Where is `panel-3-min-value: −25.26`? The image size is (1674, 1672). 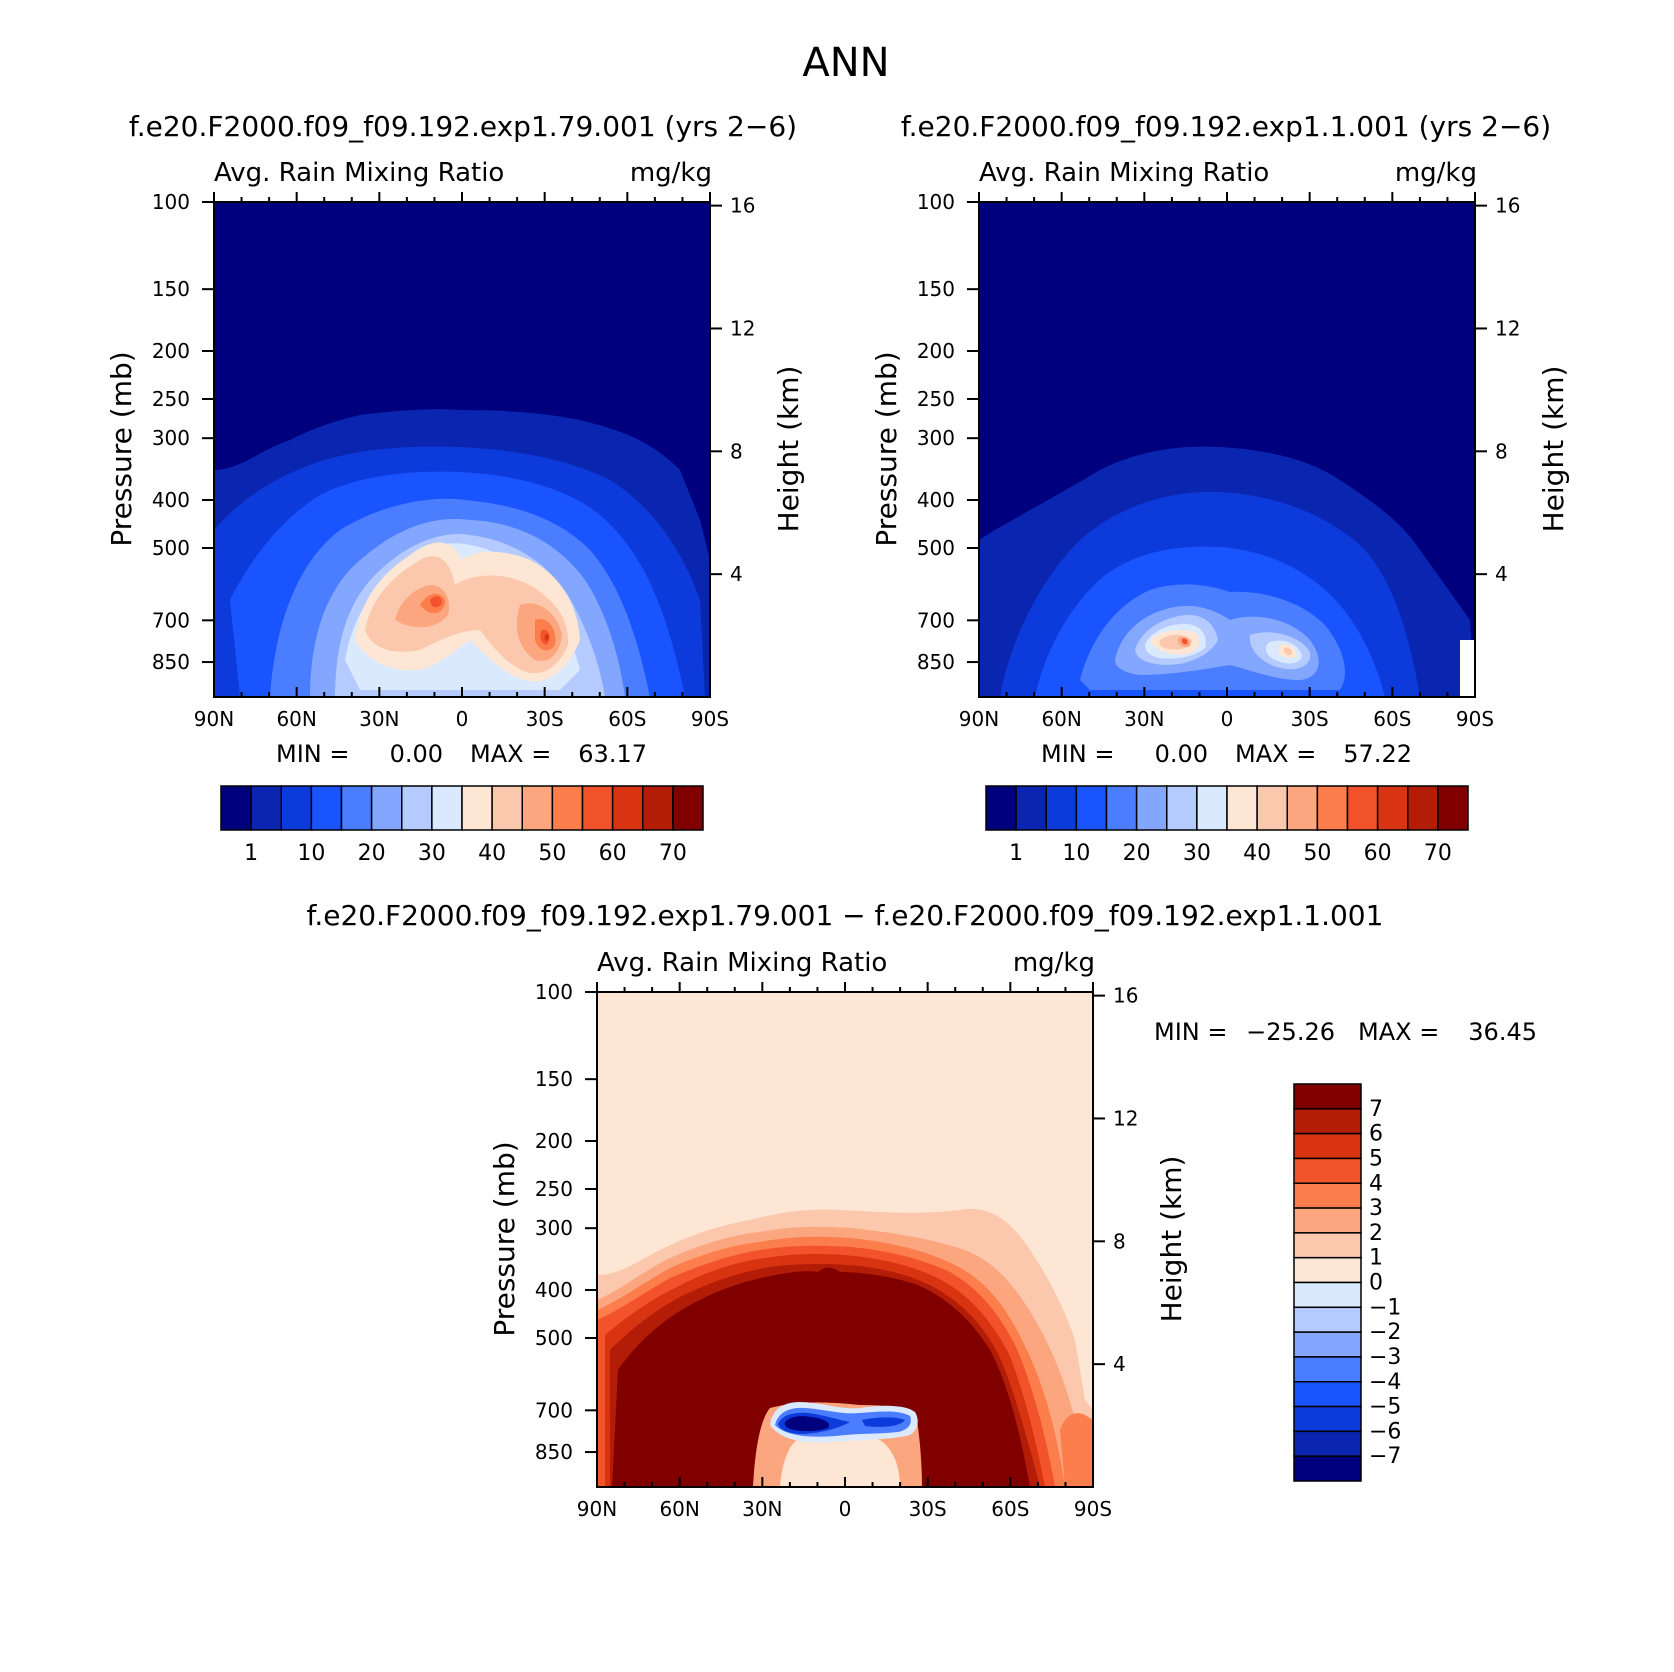 panel-3-min-value: −25.26 is located at coordinates (1290, 1032).